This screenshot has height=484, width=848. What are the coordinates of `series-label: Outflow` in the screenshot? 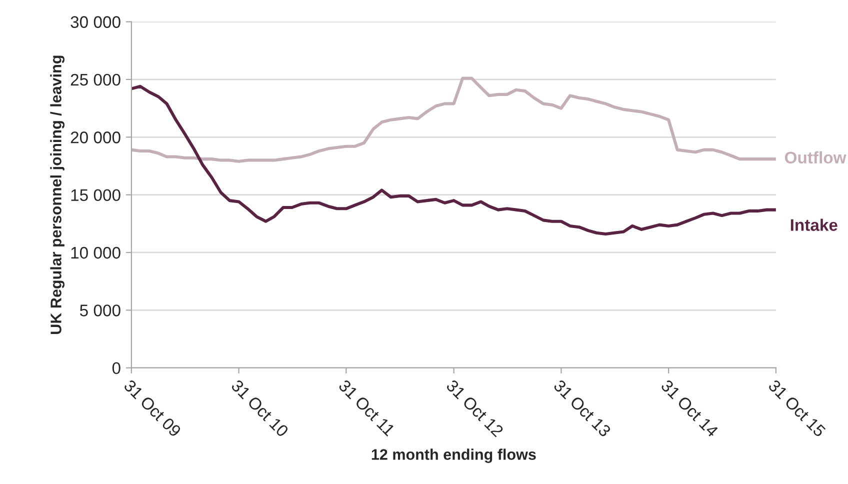 It's located at (815, 157).